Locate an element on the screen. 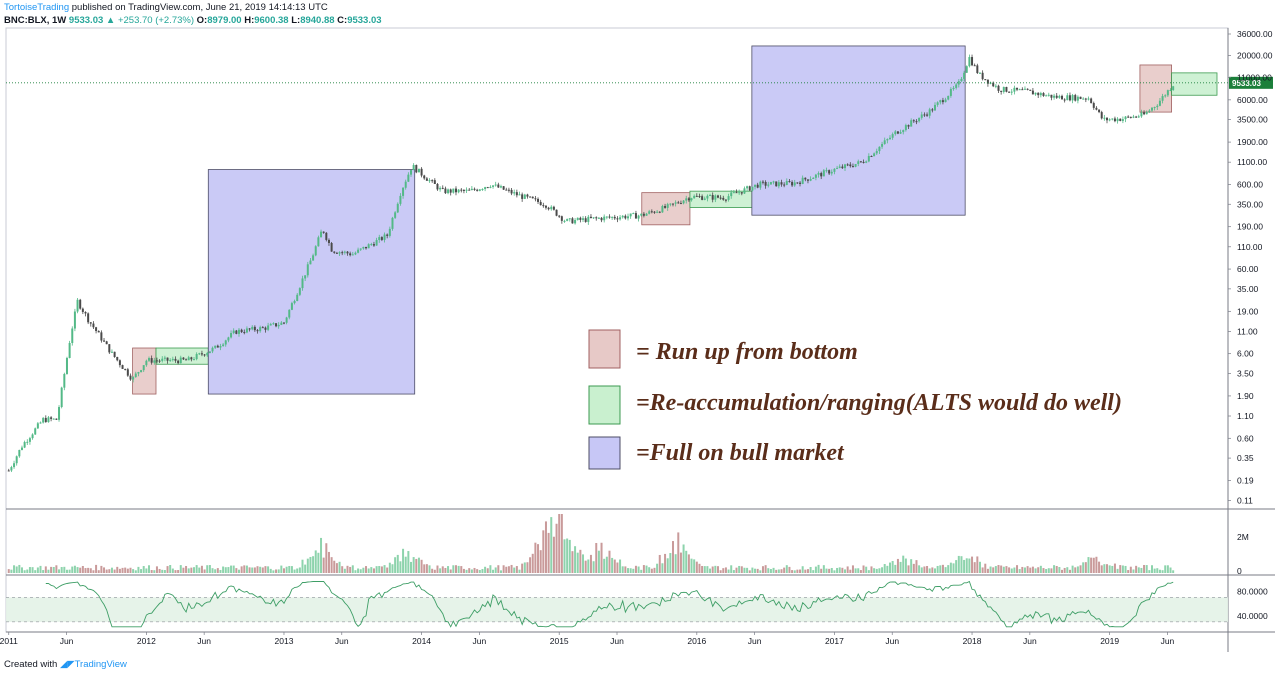 Image resolution: width=1280 pixels, height=677 pixels. tradingview-logo-icon: ◢◤ is located at coordinates (67, 664).